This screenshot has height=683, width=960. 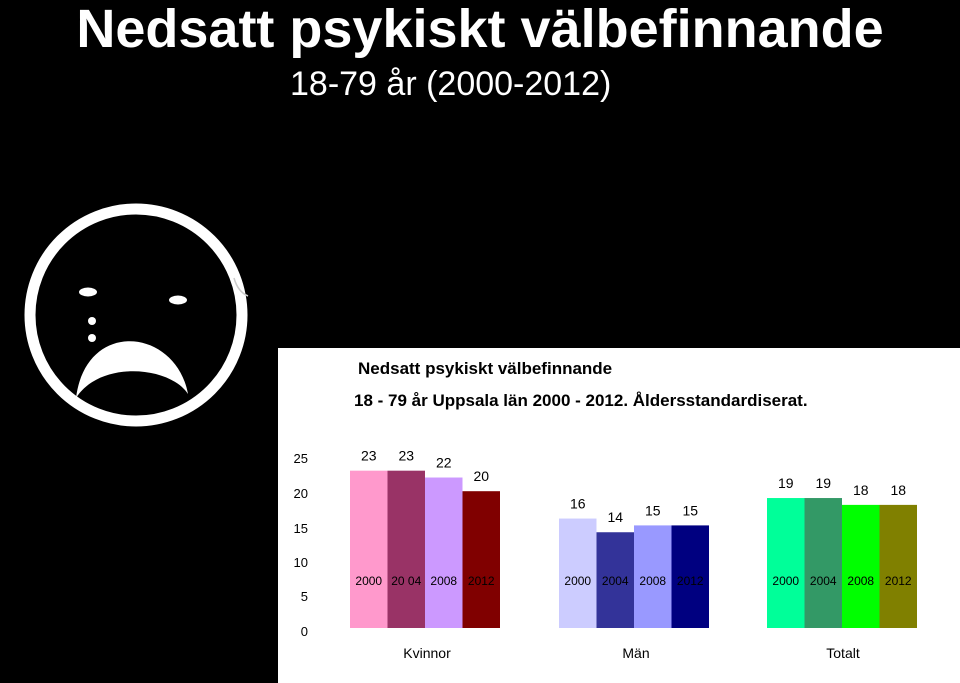 I want to click on y-tick-label: 20, so click(x=301, y=493).